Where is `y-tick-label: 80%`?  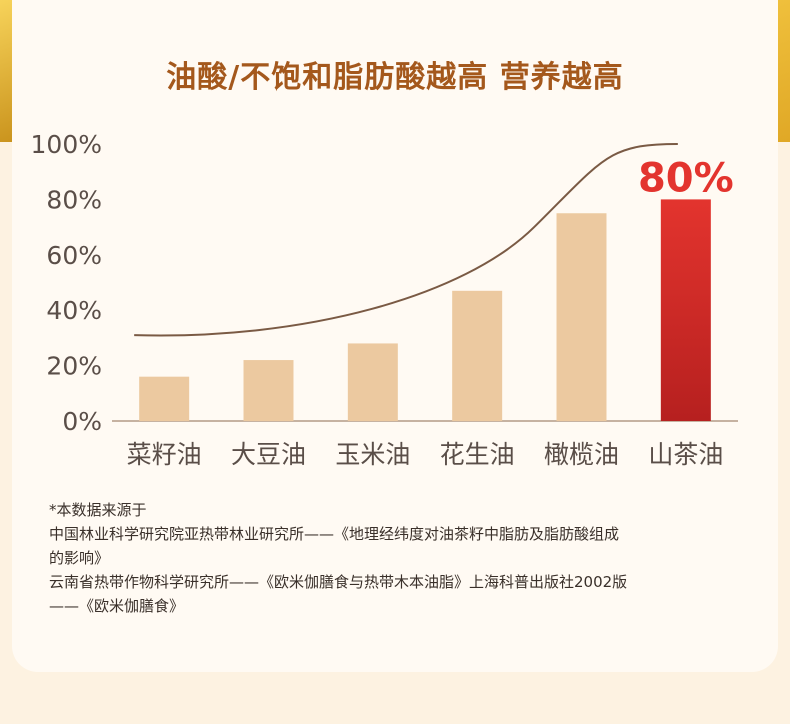 y-tick-label: 80% is located at coordinates (74, 199).